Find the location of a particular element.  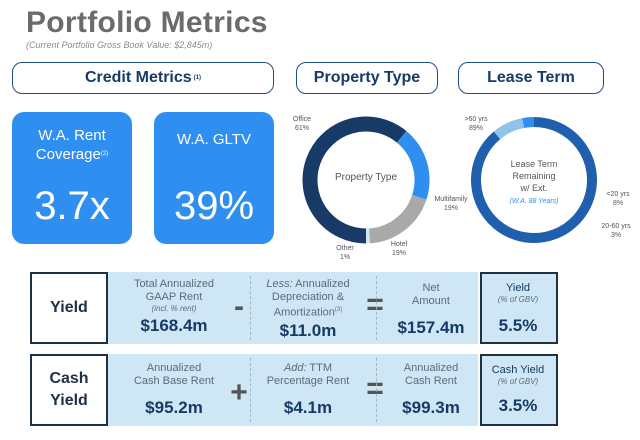

depreciation-label-3: Amortization is located at coordinates (304, 312).